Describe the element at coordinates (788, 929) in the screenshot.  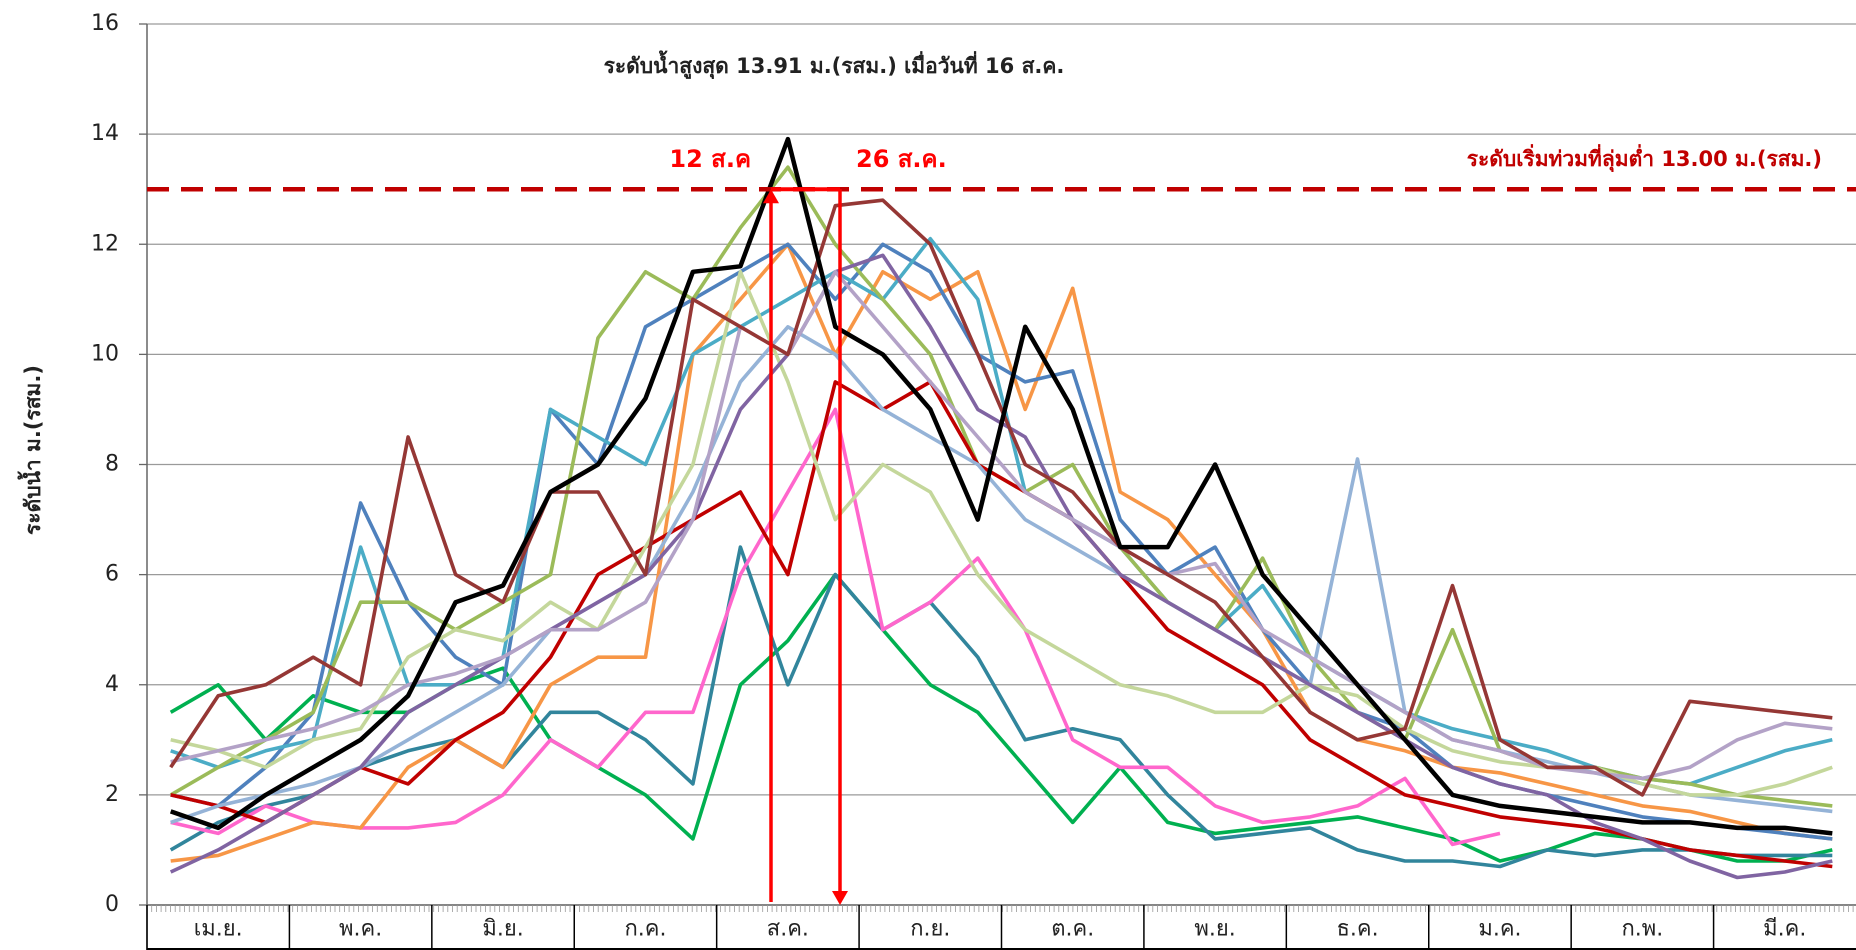
I see `x-tick-label: ส.ค.` at that location.